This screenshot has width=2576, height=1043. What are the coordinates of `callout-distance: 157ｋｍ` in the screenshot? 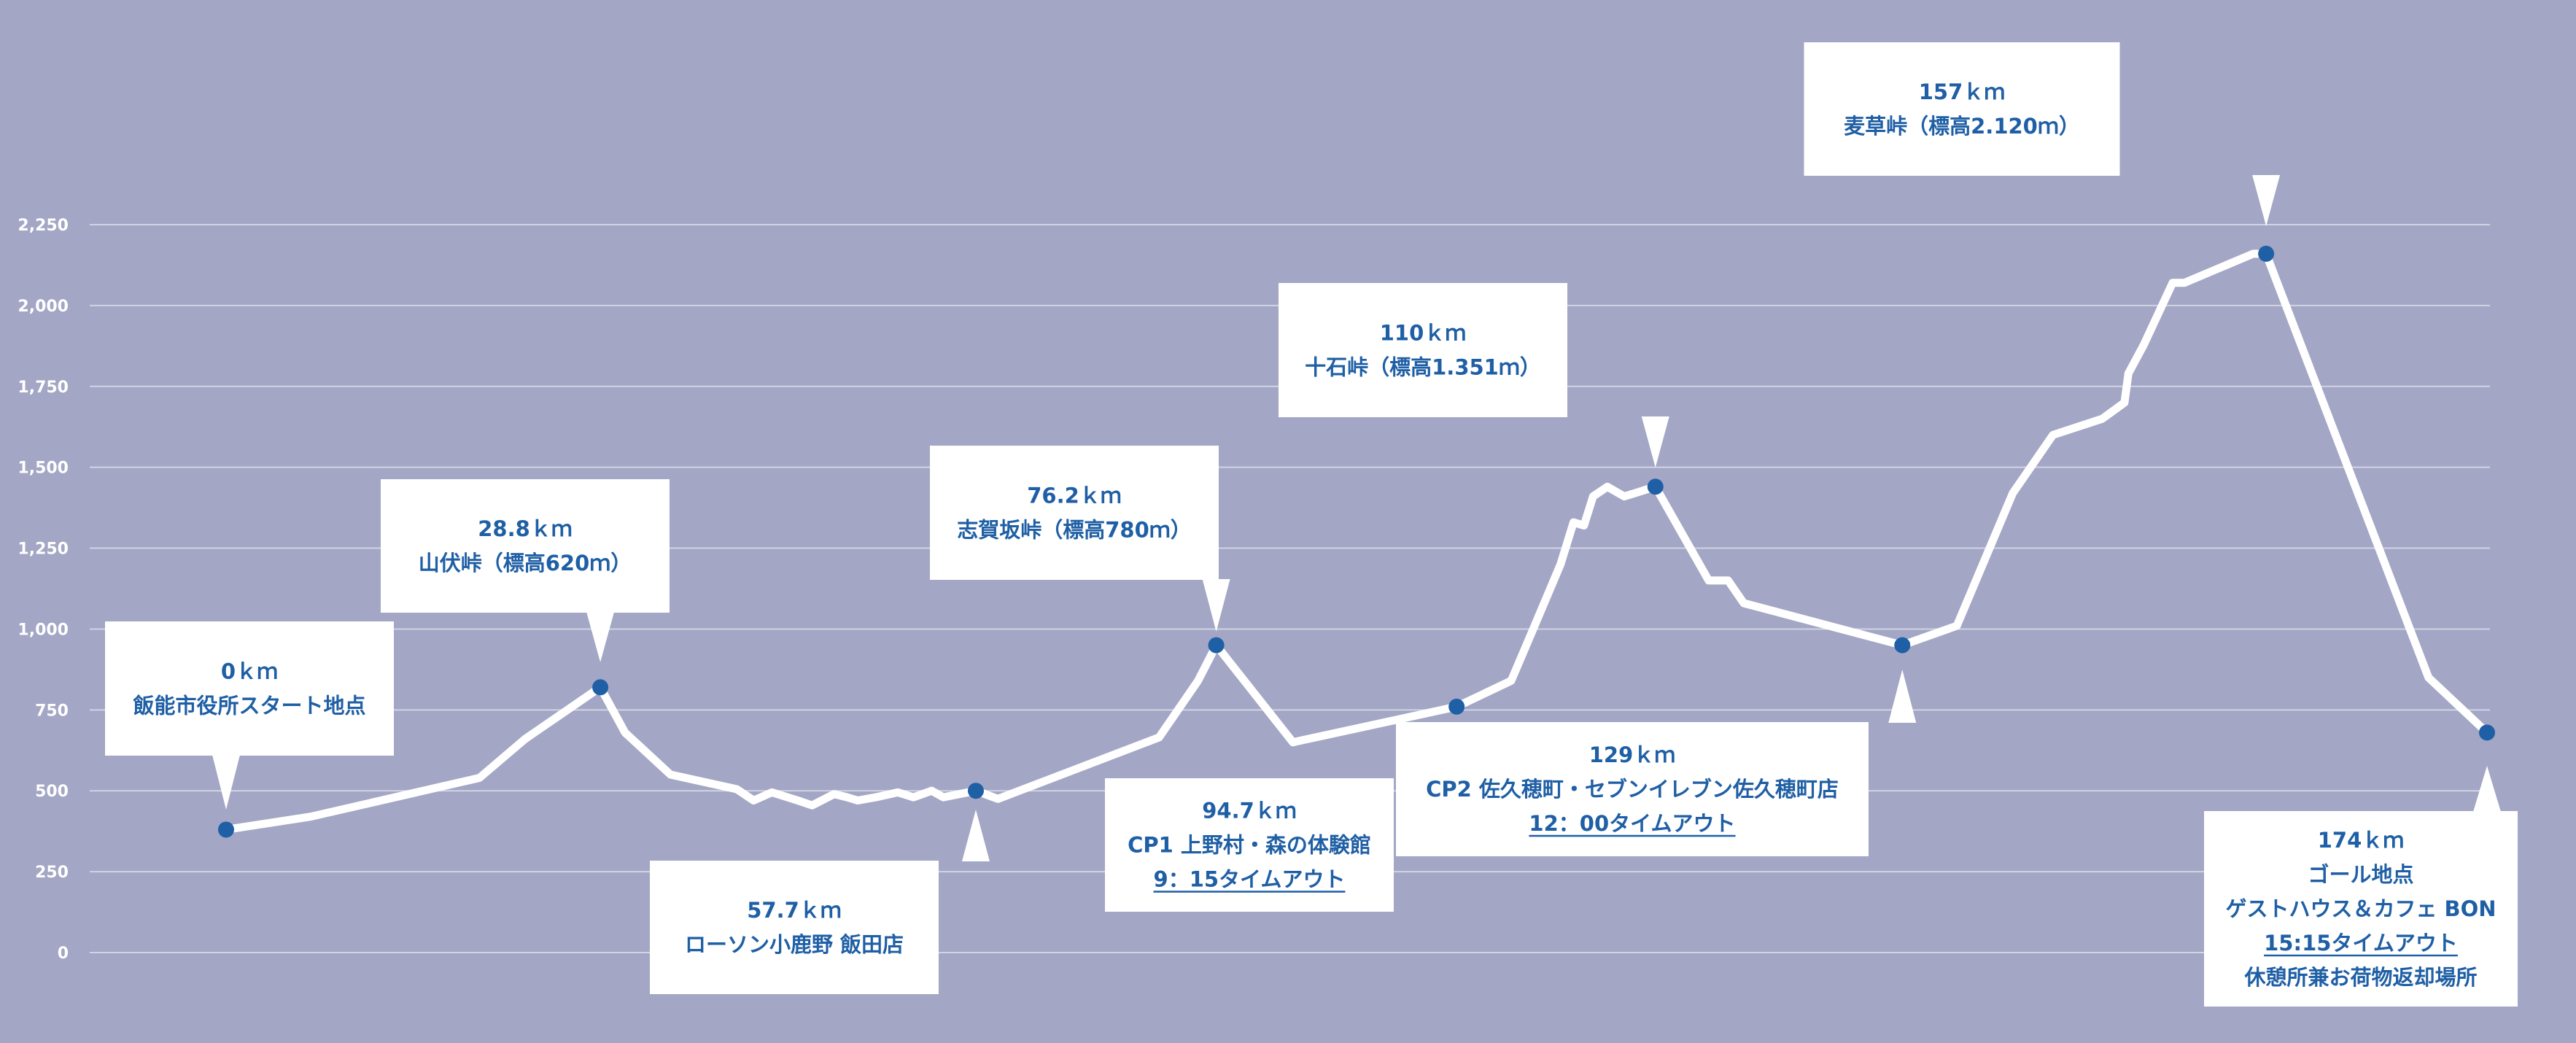 It's located at (1963, 92).